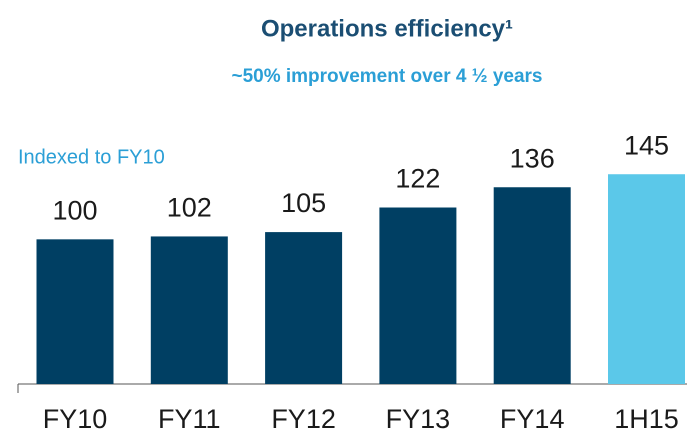 Image resolution: width=687 pixels, height=441 pixels. I want to click on value-label: 136, so click(532, 158).